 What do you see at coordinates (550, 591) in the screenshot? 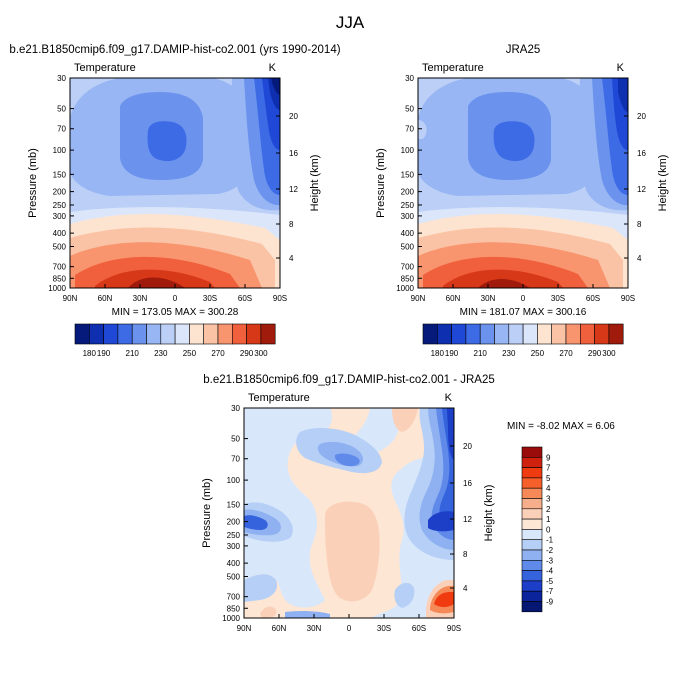
I see `colorbar-label: -7` at bounding box center [550, 591].